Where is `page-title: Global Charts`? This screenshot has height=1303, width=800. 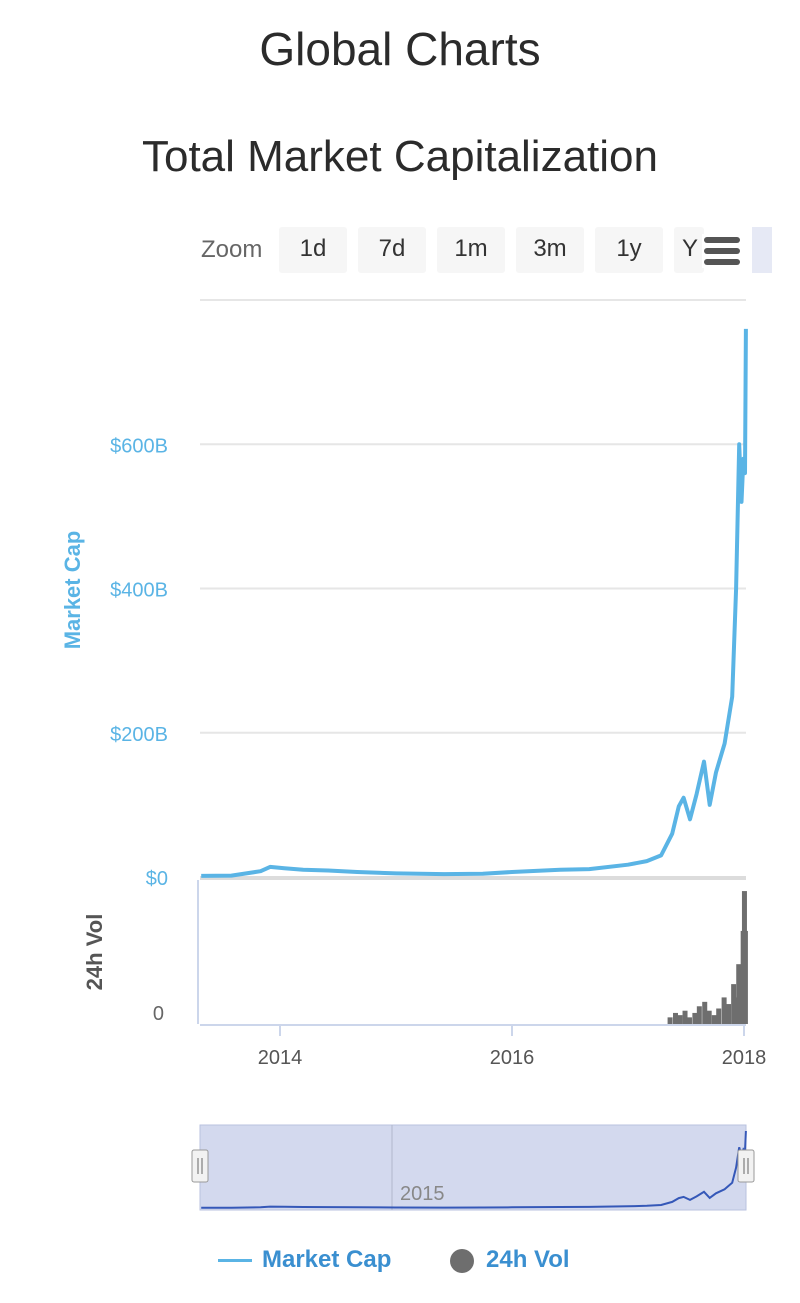 page-title: Global Charts is located at coordinates (400, 49).